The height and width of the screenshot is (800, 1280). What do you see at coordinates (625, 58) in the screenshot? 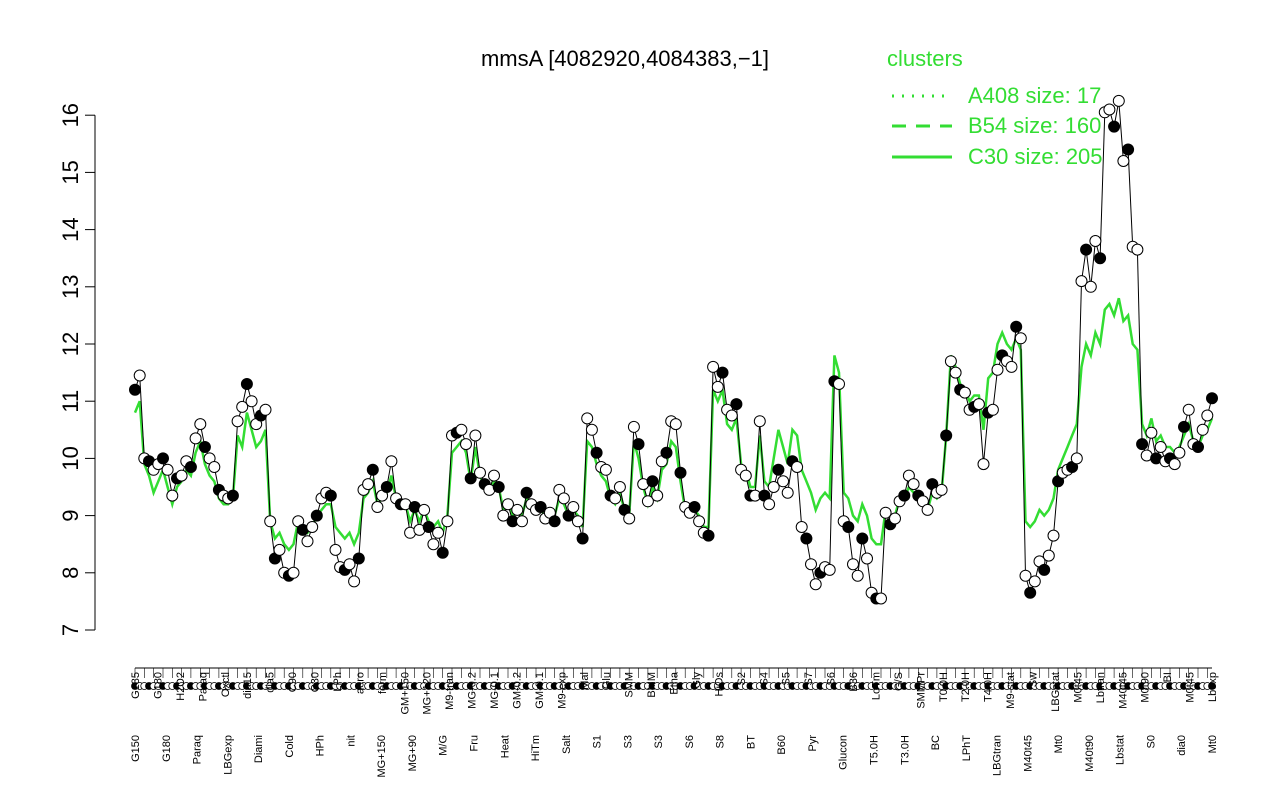
I see `chart-title: mmsA [4082920,4084383,−1]` at bounding box center [625, 58].